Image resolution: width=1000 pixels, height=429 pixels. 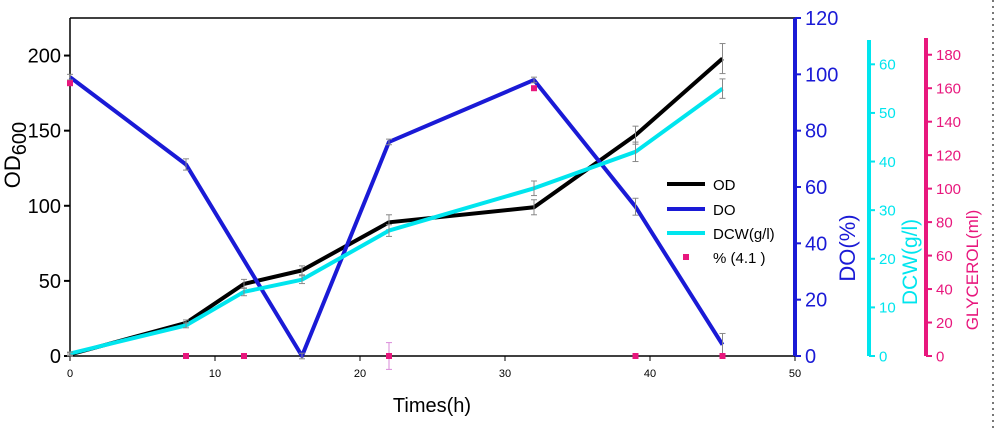 I want to click on legend-label-do: DO, so click(x=724, y=210).